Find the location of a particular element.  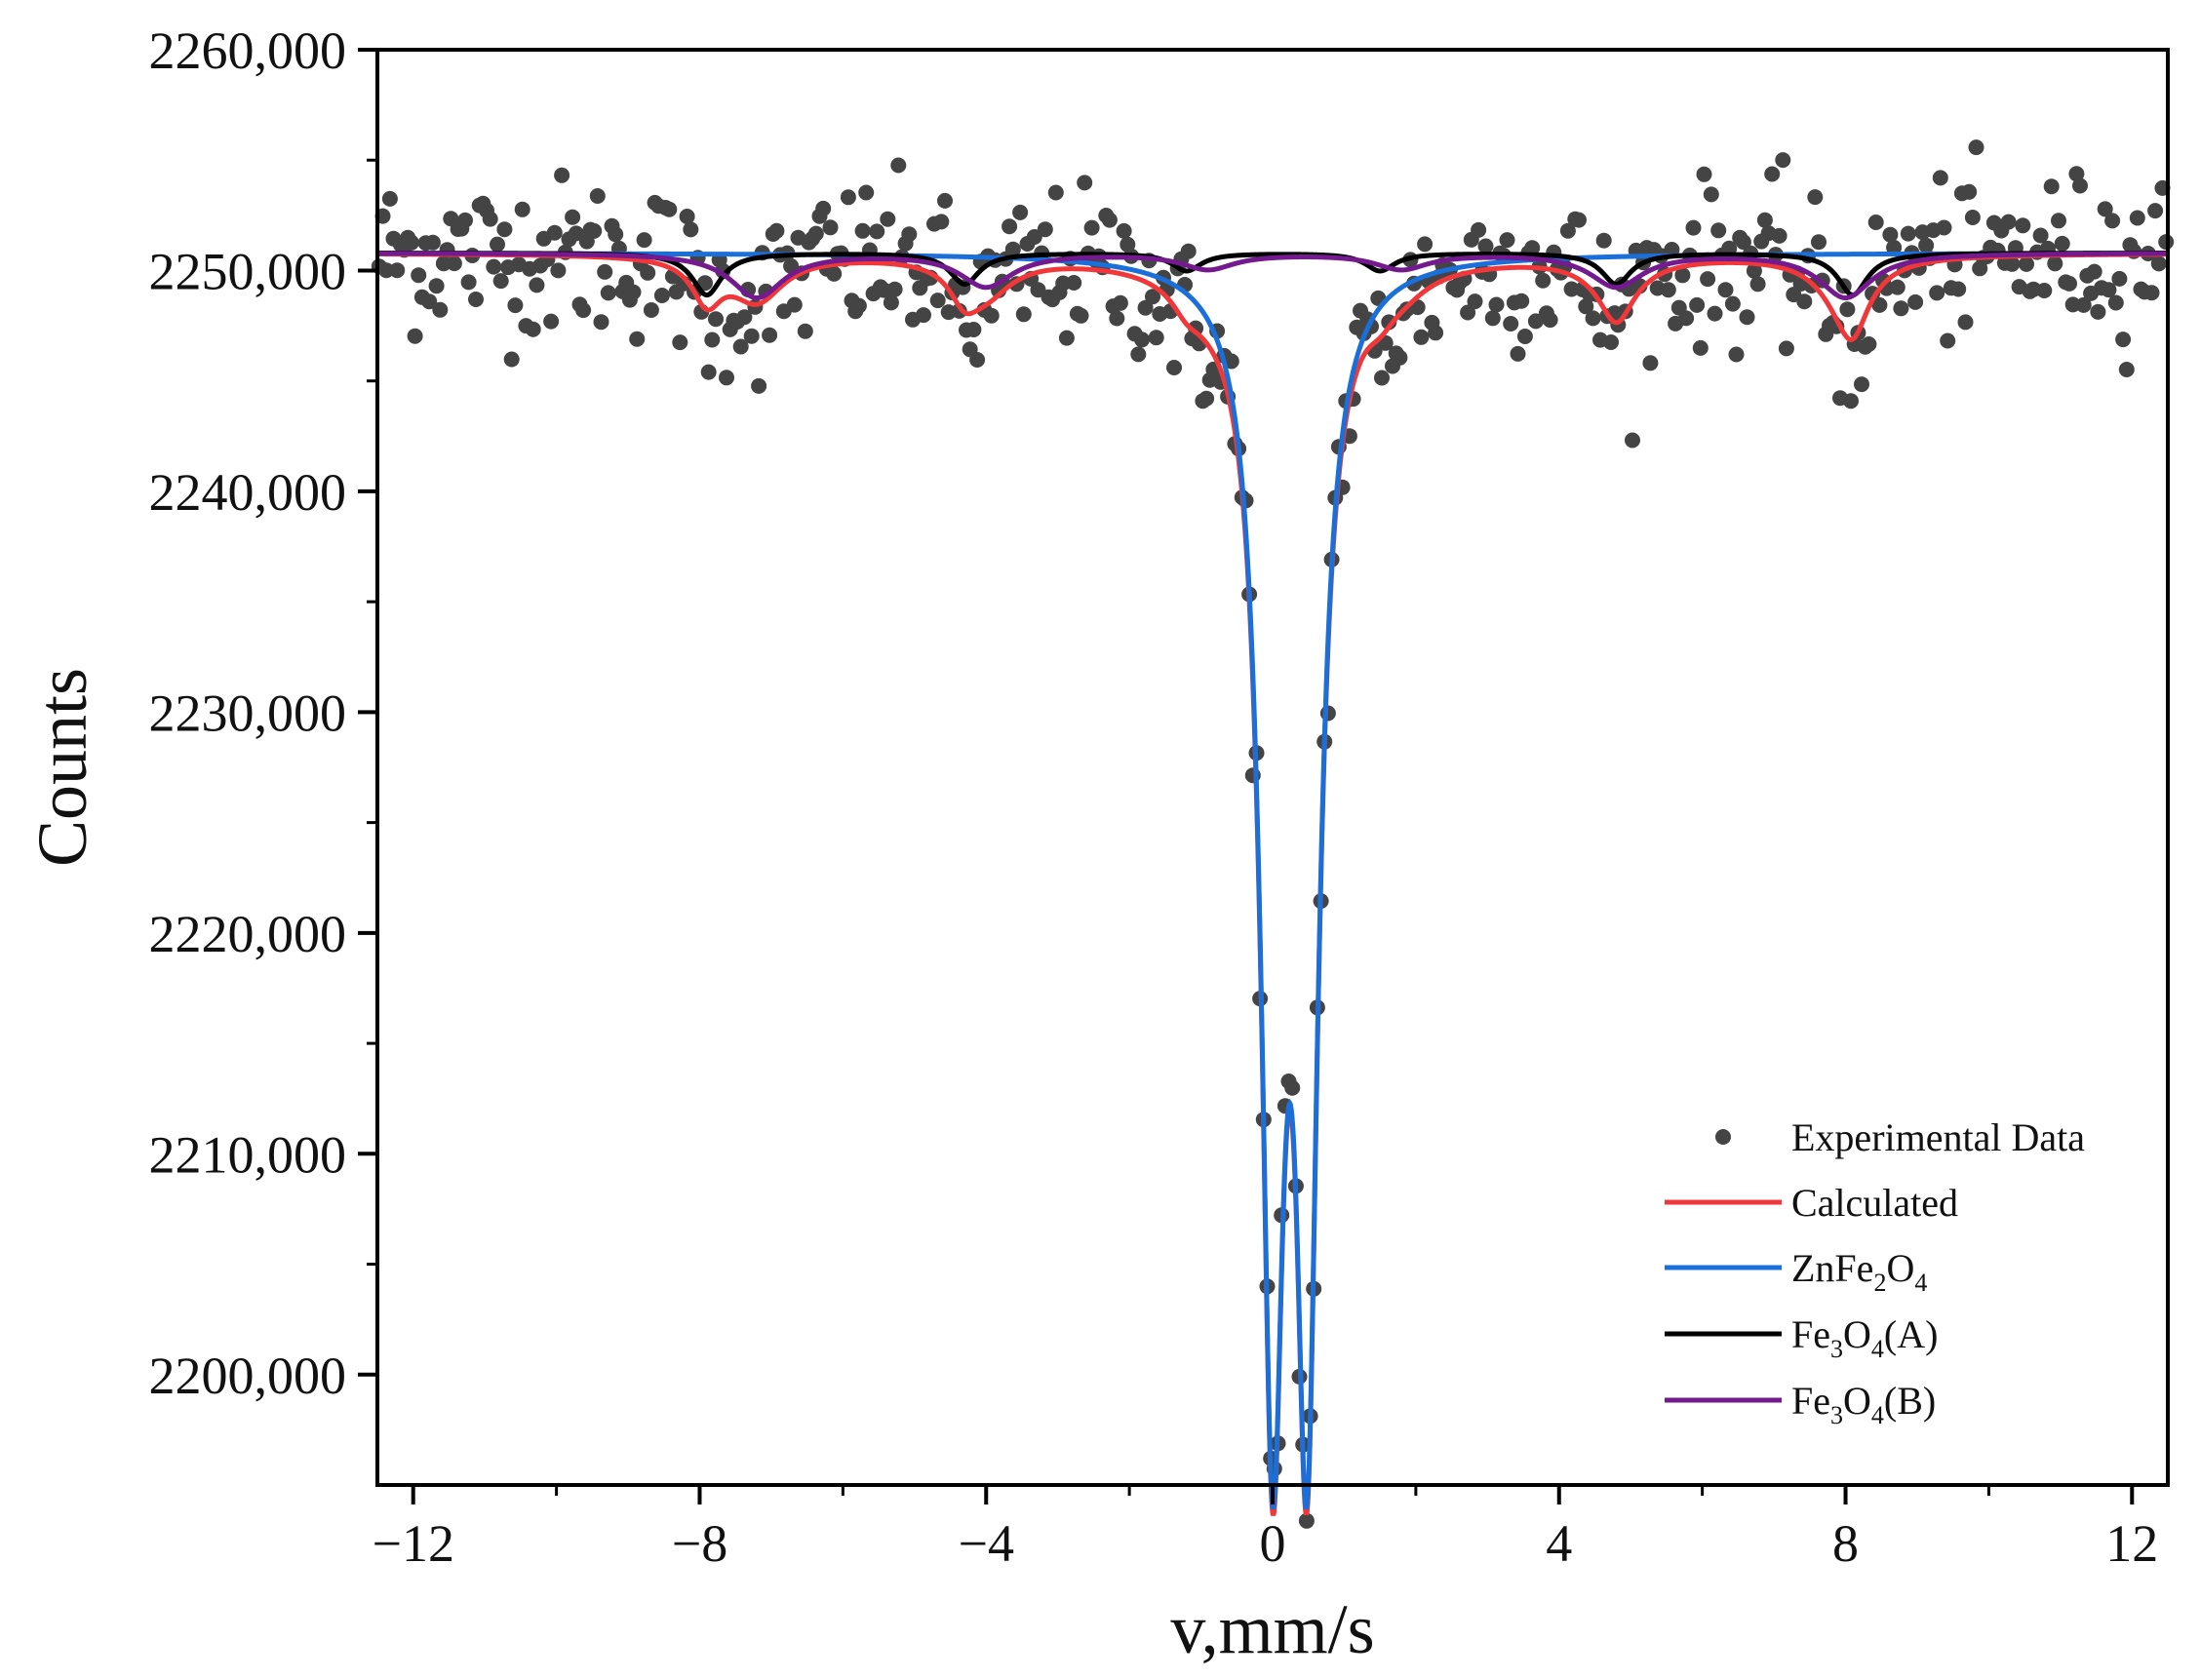

x-tick-label: 4 is located at coordinates (1559, 1543).